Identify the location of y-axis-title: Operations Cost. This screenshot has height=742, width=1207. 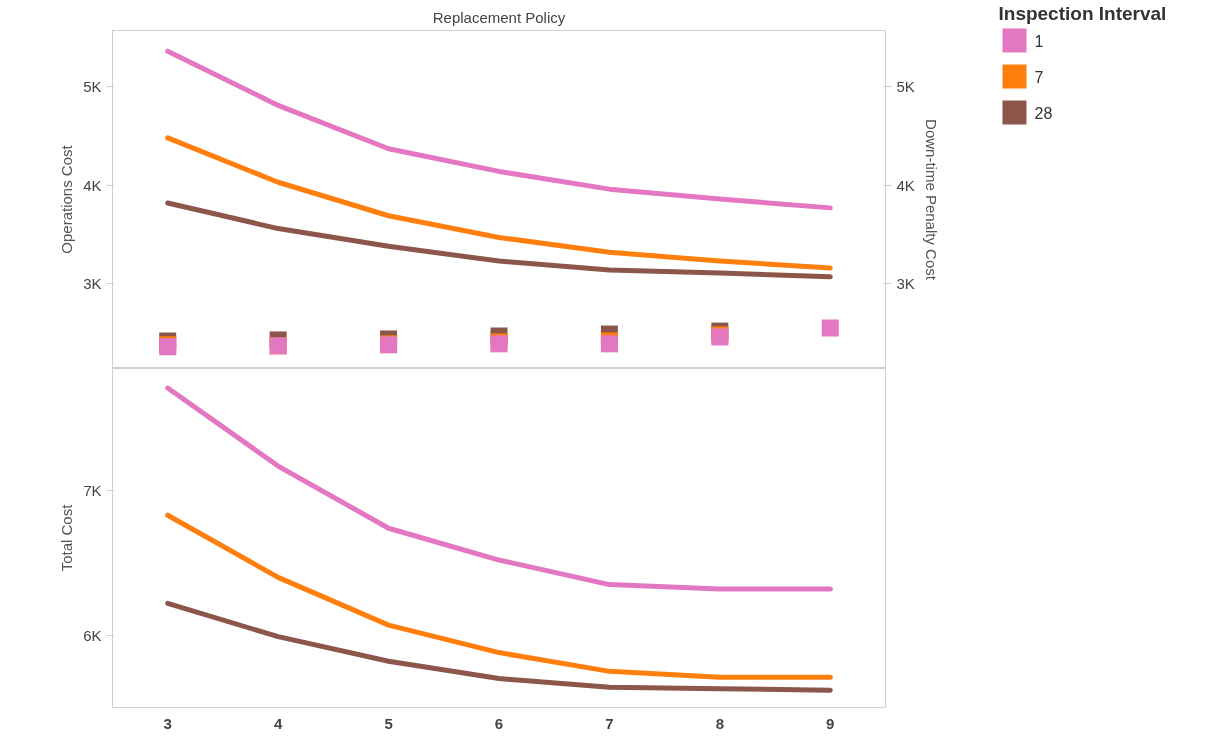
(67, 199).